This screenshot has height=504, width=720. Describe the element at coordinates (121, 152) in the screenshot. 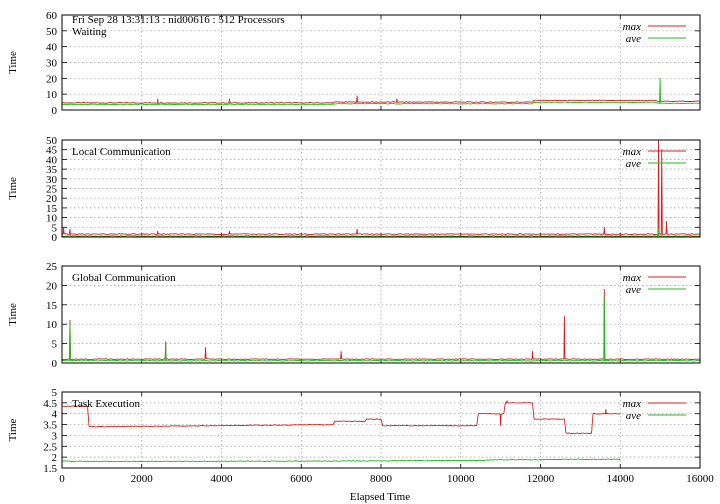

I see `panel-title: Local Communication` at that location.